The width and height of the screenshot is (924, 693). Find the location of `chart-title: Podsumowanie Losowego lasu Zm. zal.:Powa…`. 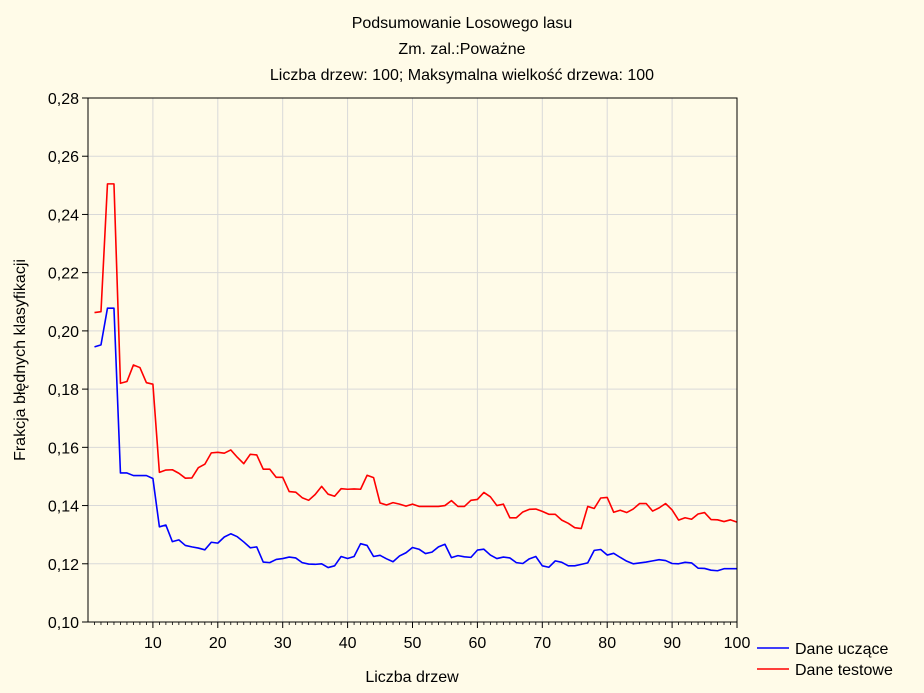

chart-title: Podsumowanie Losowego lasu Zm. zal.:Powa… is located at coordinates (462, 49).